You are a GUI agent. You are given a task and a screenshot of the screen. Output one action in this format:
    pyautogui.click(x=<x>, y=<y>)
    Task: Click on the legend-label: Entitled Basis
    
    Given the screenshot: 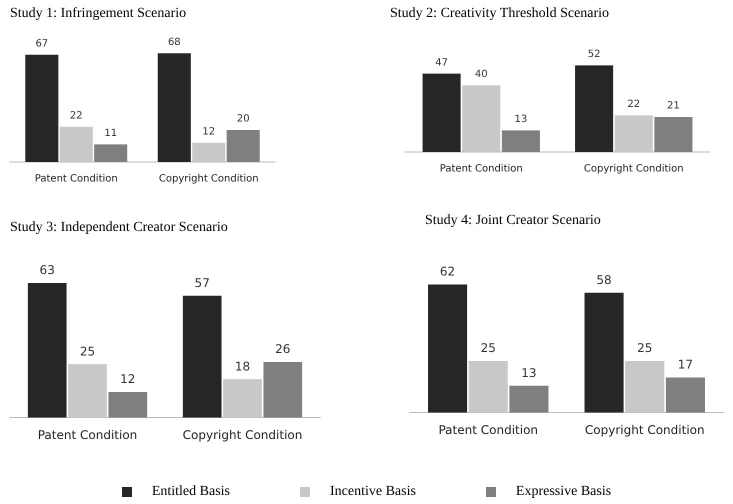 What is the action you would take?
    pyautogui.click(x=191, y=492)
    